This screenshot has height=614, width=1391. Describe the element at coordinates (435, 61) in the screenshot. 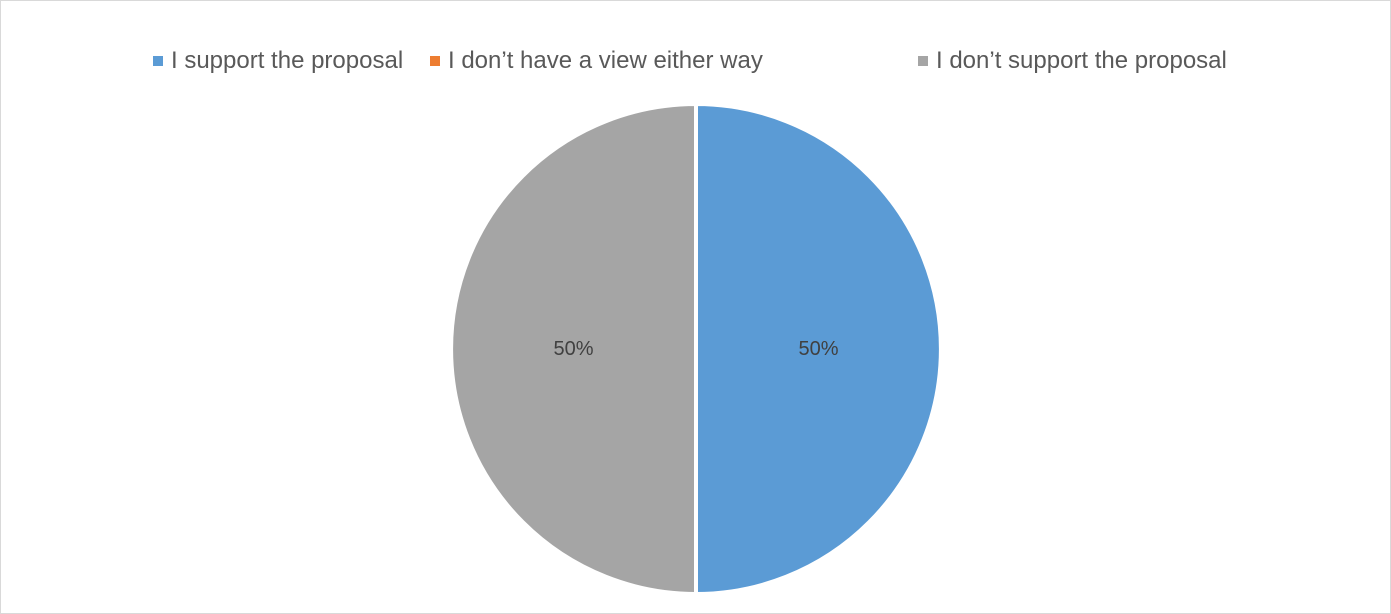

I see `legend-swatch-neutral` at that location.